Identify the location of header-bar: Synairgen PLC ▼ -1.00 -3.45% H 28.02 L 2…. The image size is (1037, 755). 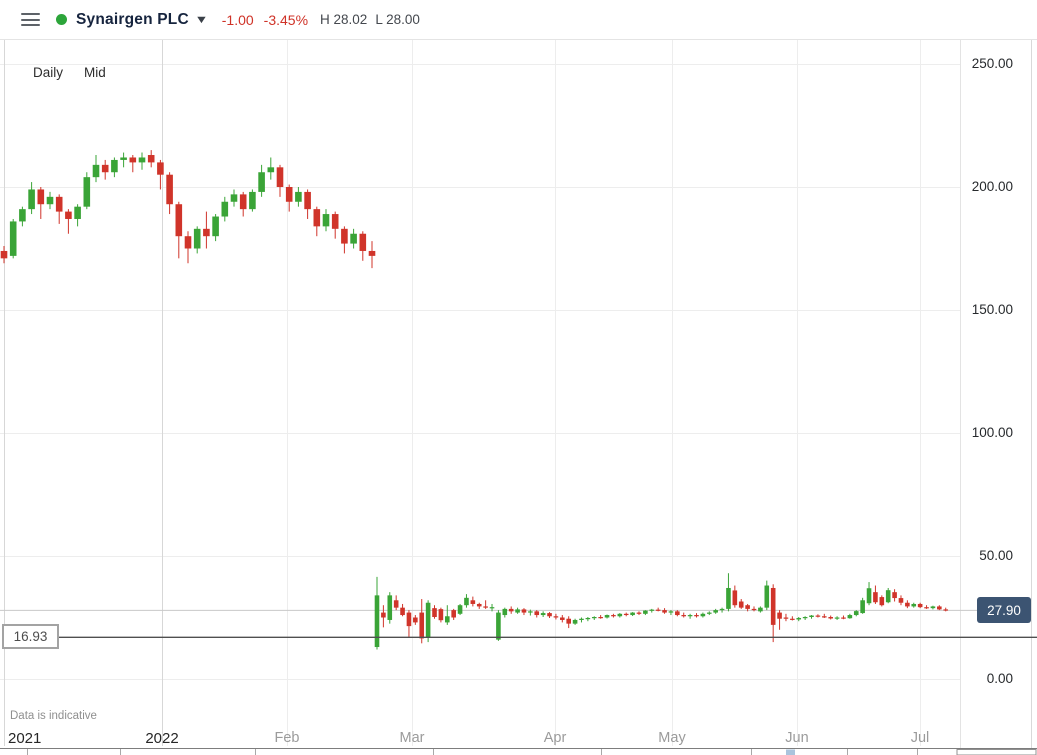
(518, 20).